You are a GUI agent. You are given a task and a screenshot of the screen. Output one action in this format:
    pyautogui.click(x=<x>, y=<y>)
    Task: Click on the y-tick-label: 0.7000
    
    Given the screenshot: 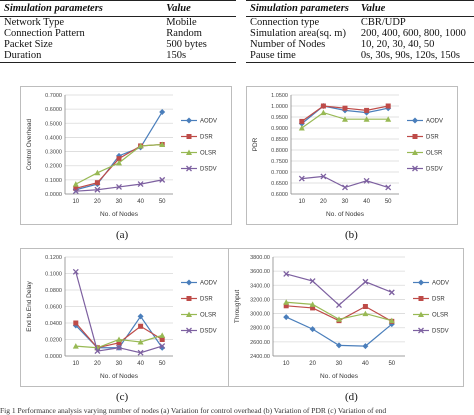 What is the action you would take?
    pyautogui.click(x=279, y=173)
    